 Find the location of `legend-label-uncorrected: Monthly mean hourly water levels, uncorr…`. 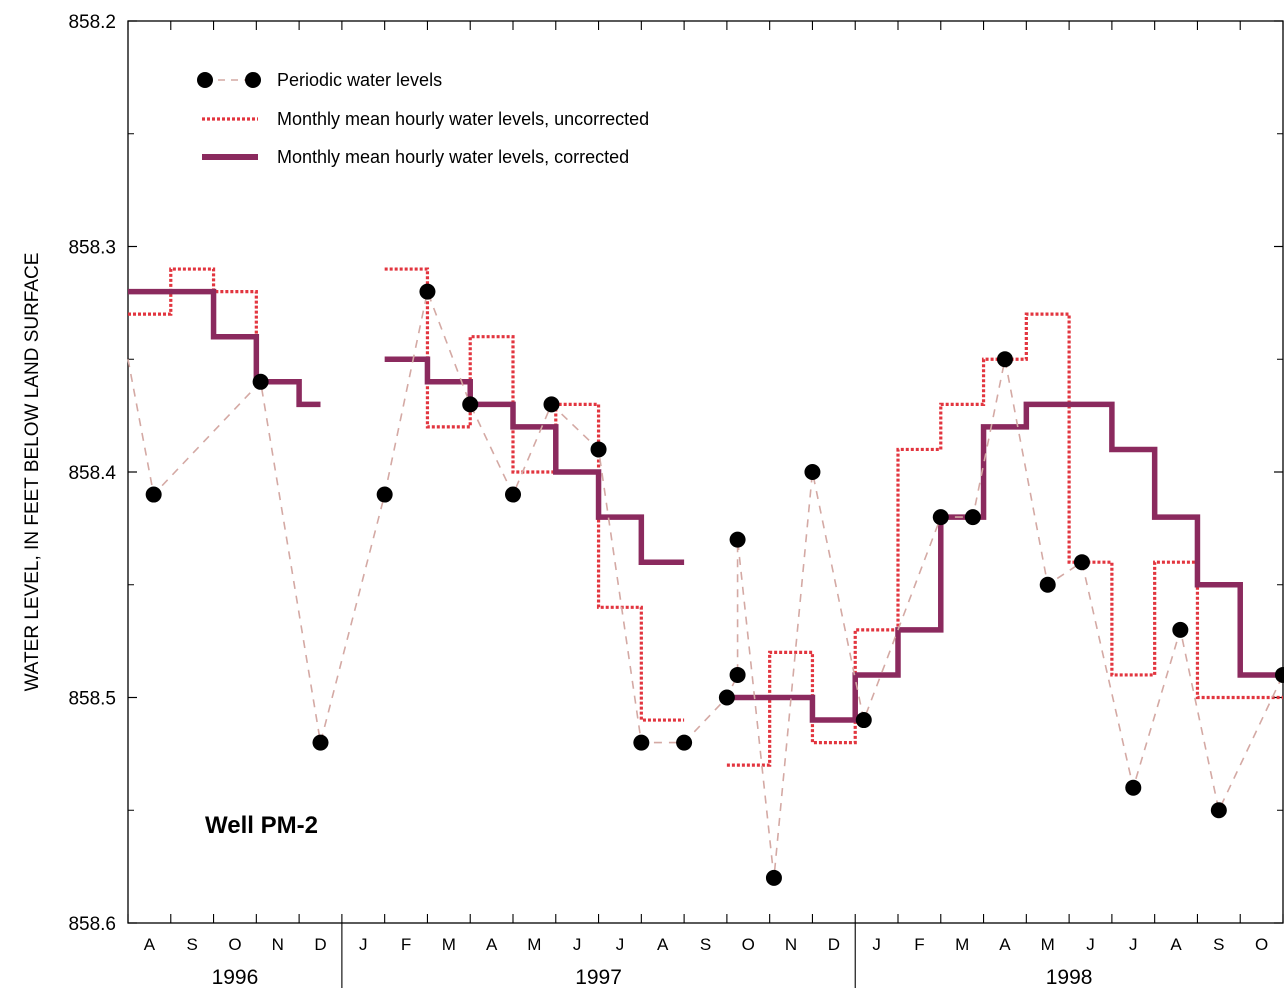

legend-label-uncorrected: Monthly mean hourly water levels, uncorr… is located at coordinates (463, 119).